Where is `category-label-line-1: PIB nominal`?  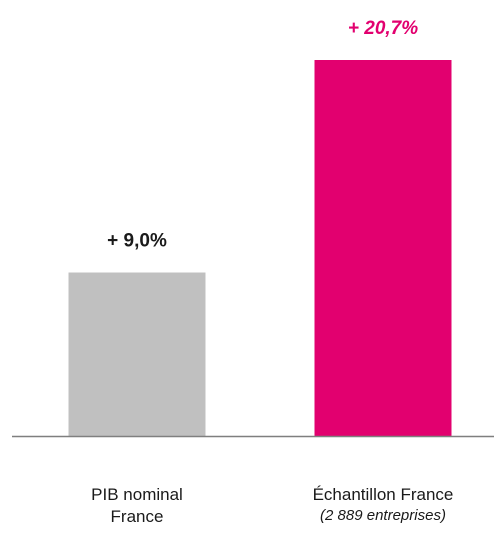
category-label-line-1: PIB nominal is located at coordinates (137, 494).